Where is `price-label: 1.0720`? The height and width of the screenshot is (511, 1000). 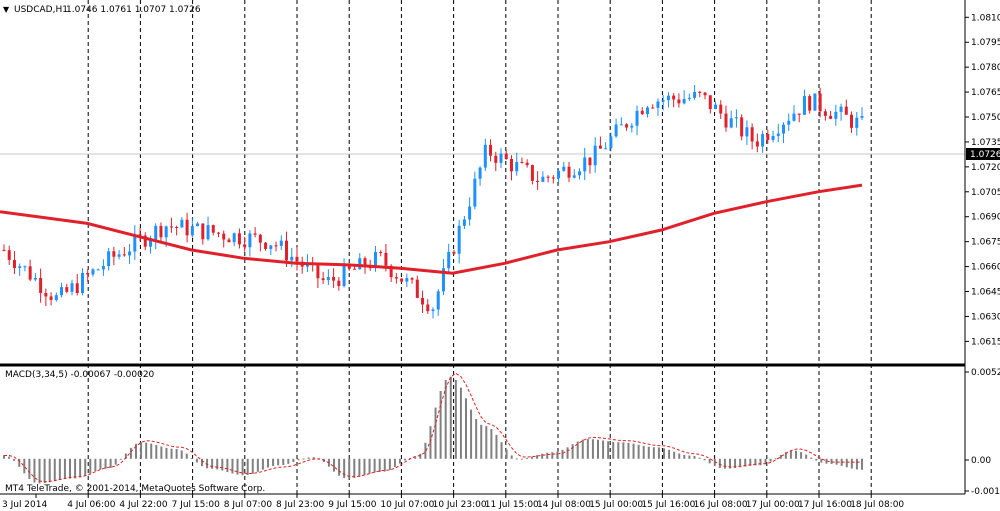
price-label: 1.0720 is located at coordinates (985, 168).